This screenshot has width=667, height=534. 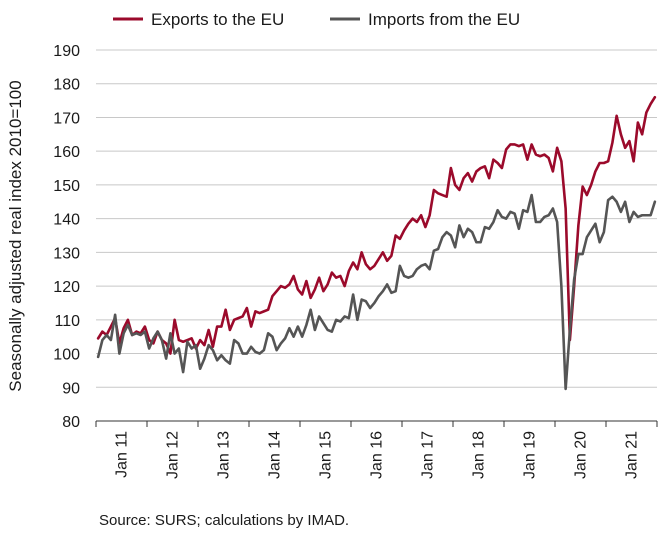 What do you see at coordinates (66, 287) in the screenshot?
I see `y-tick-120: 120` at bounding box center [66, 287].